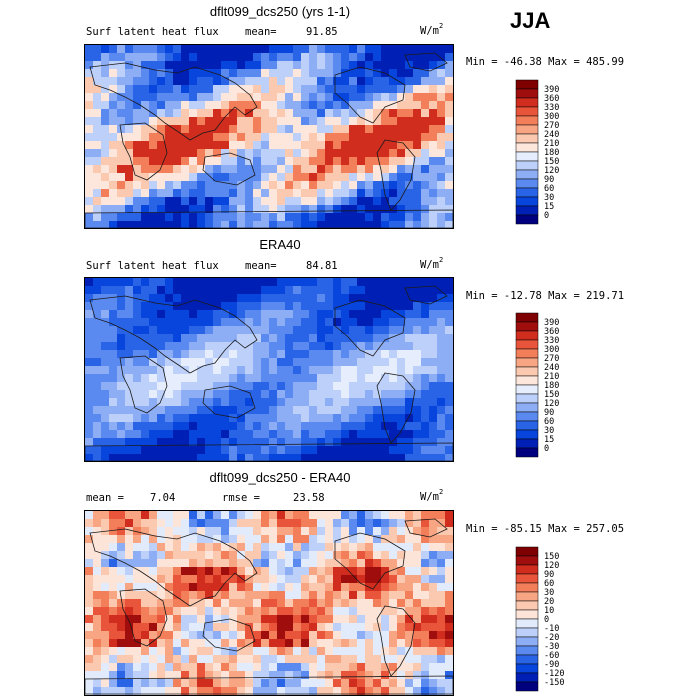 The height and width of the screenshot is (700, 700). Describe the element at coordinates (105, 498) in the screenshot. I see `panel3-mean-label: mean =` at that location.